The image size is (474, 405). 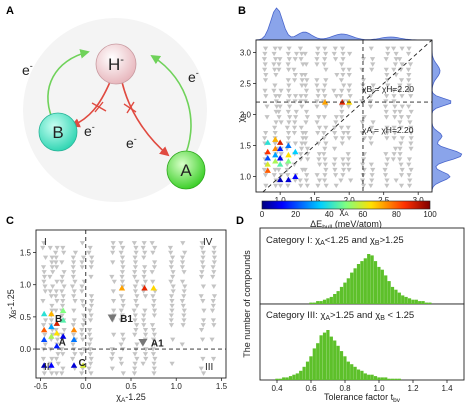 What do you see at coordinates (344, 212) in the screenshot?
I see `panel-b-xlabel: χA` at bounding box center [344, 212].